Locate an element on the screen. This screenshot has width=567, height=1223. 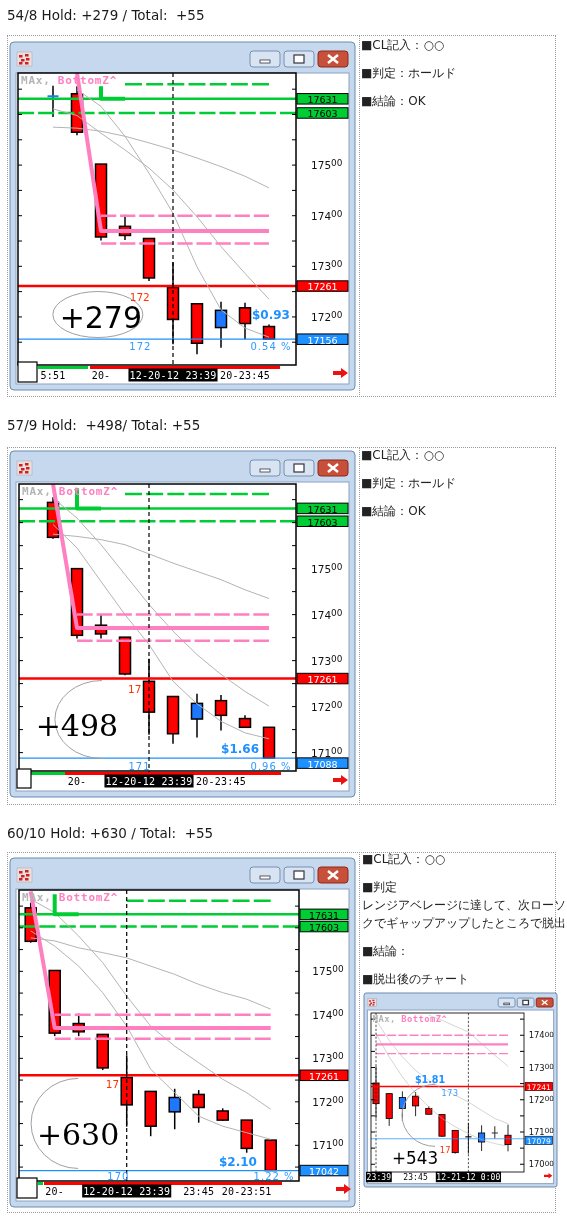
ref-line-label: 17156 is located at coordinates (322, 340).